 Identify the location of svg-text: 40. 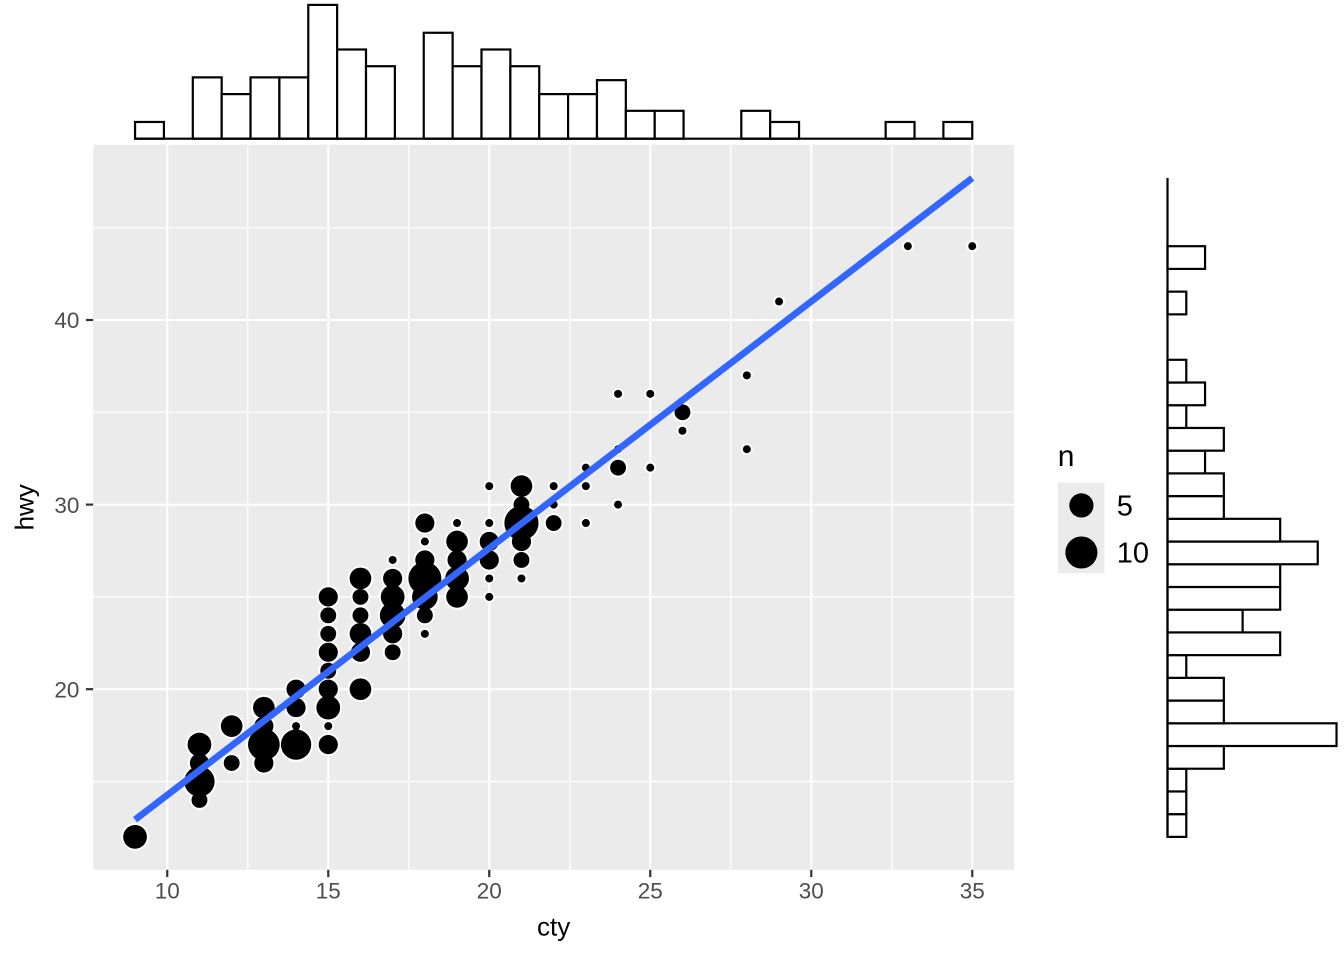
(66, 320).